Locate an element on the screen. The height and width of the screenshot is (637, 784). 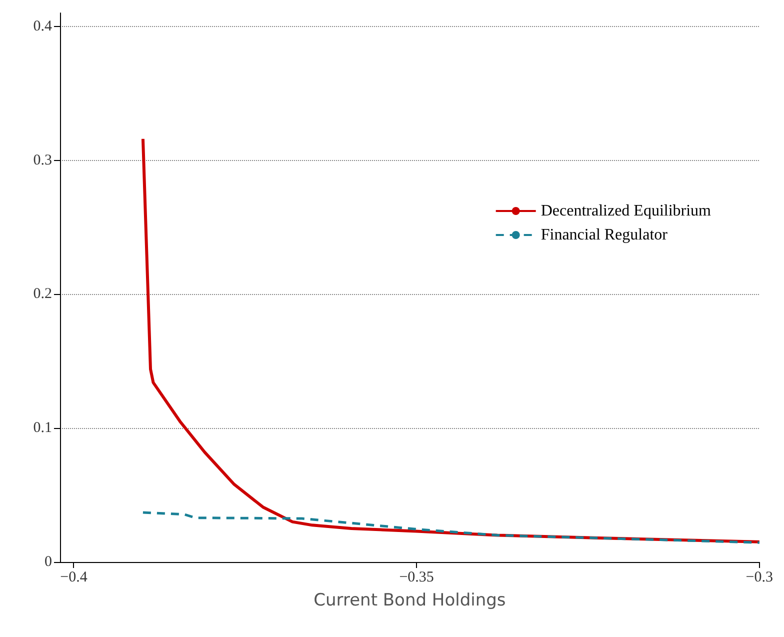
legend-label: Decentralized Equilibrium is located at coordinates (626, 211).